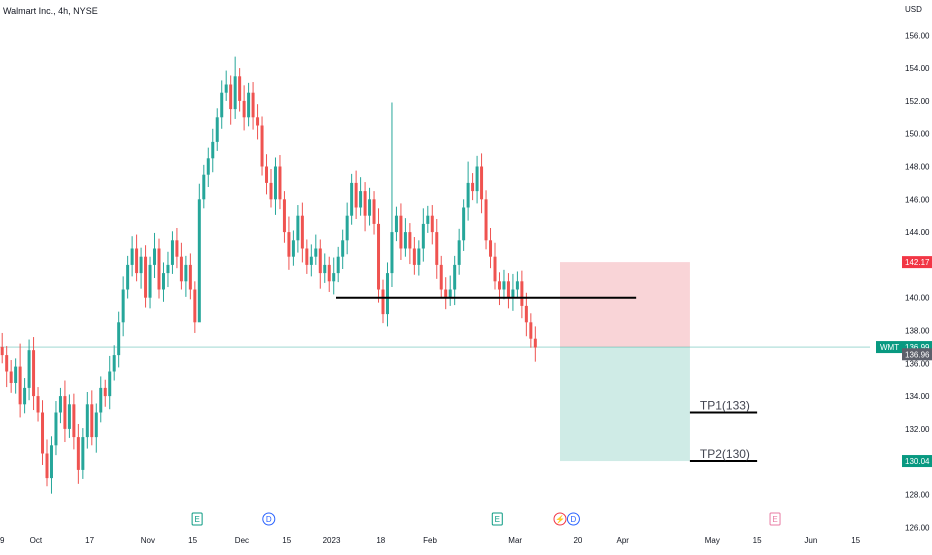  Describe the element at coordinates (712, 540) in the screenshot. I see `x-tick-label: May` at that location.